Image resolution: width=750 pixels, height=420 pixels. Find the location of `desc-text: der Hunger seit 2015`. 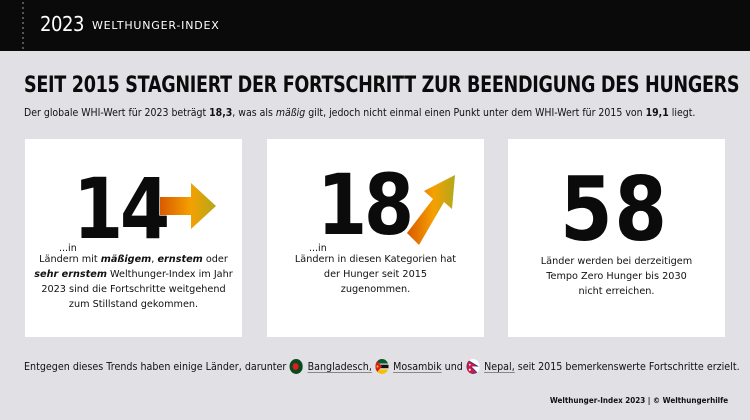

desc-text: der Hunger seit 2015 is located at coordinates (375, 274).